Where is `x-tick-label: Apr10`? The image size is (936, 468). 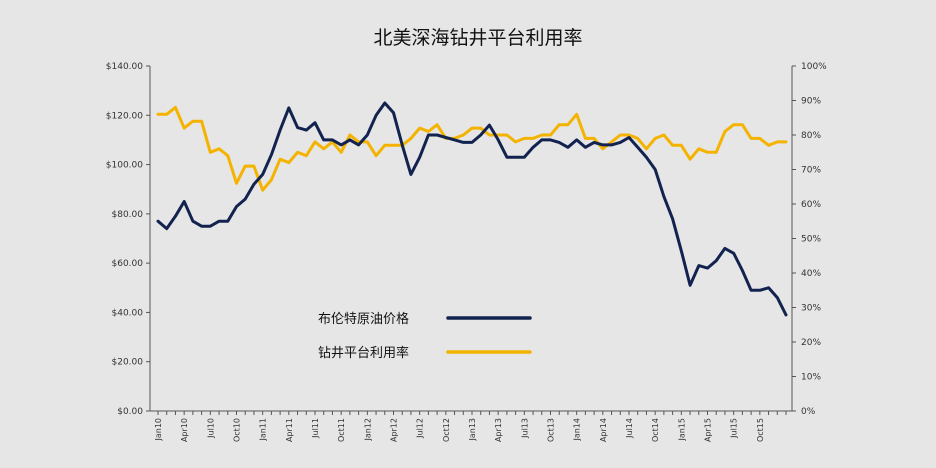
x-tick-label: Apr10 is located at coordinates (184, 430).